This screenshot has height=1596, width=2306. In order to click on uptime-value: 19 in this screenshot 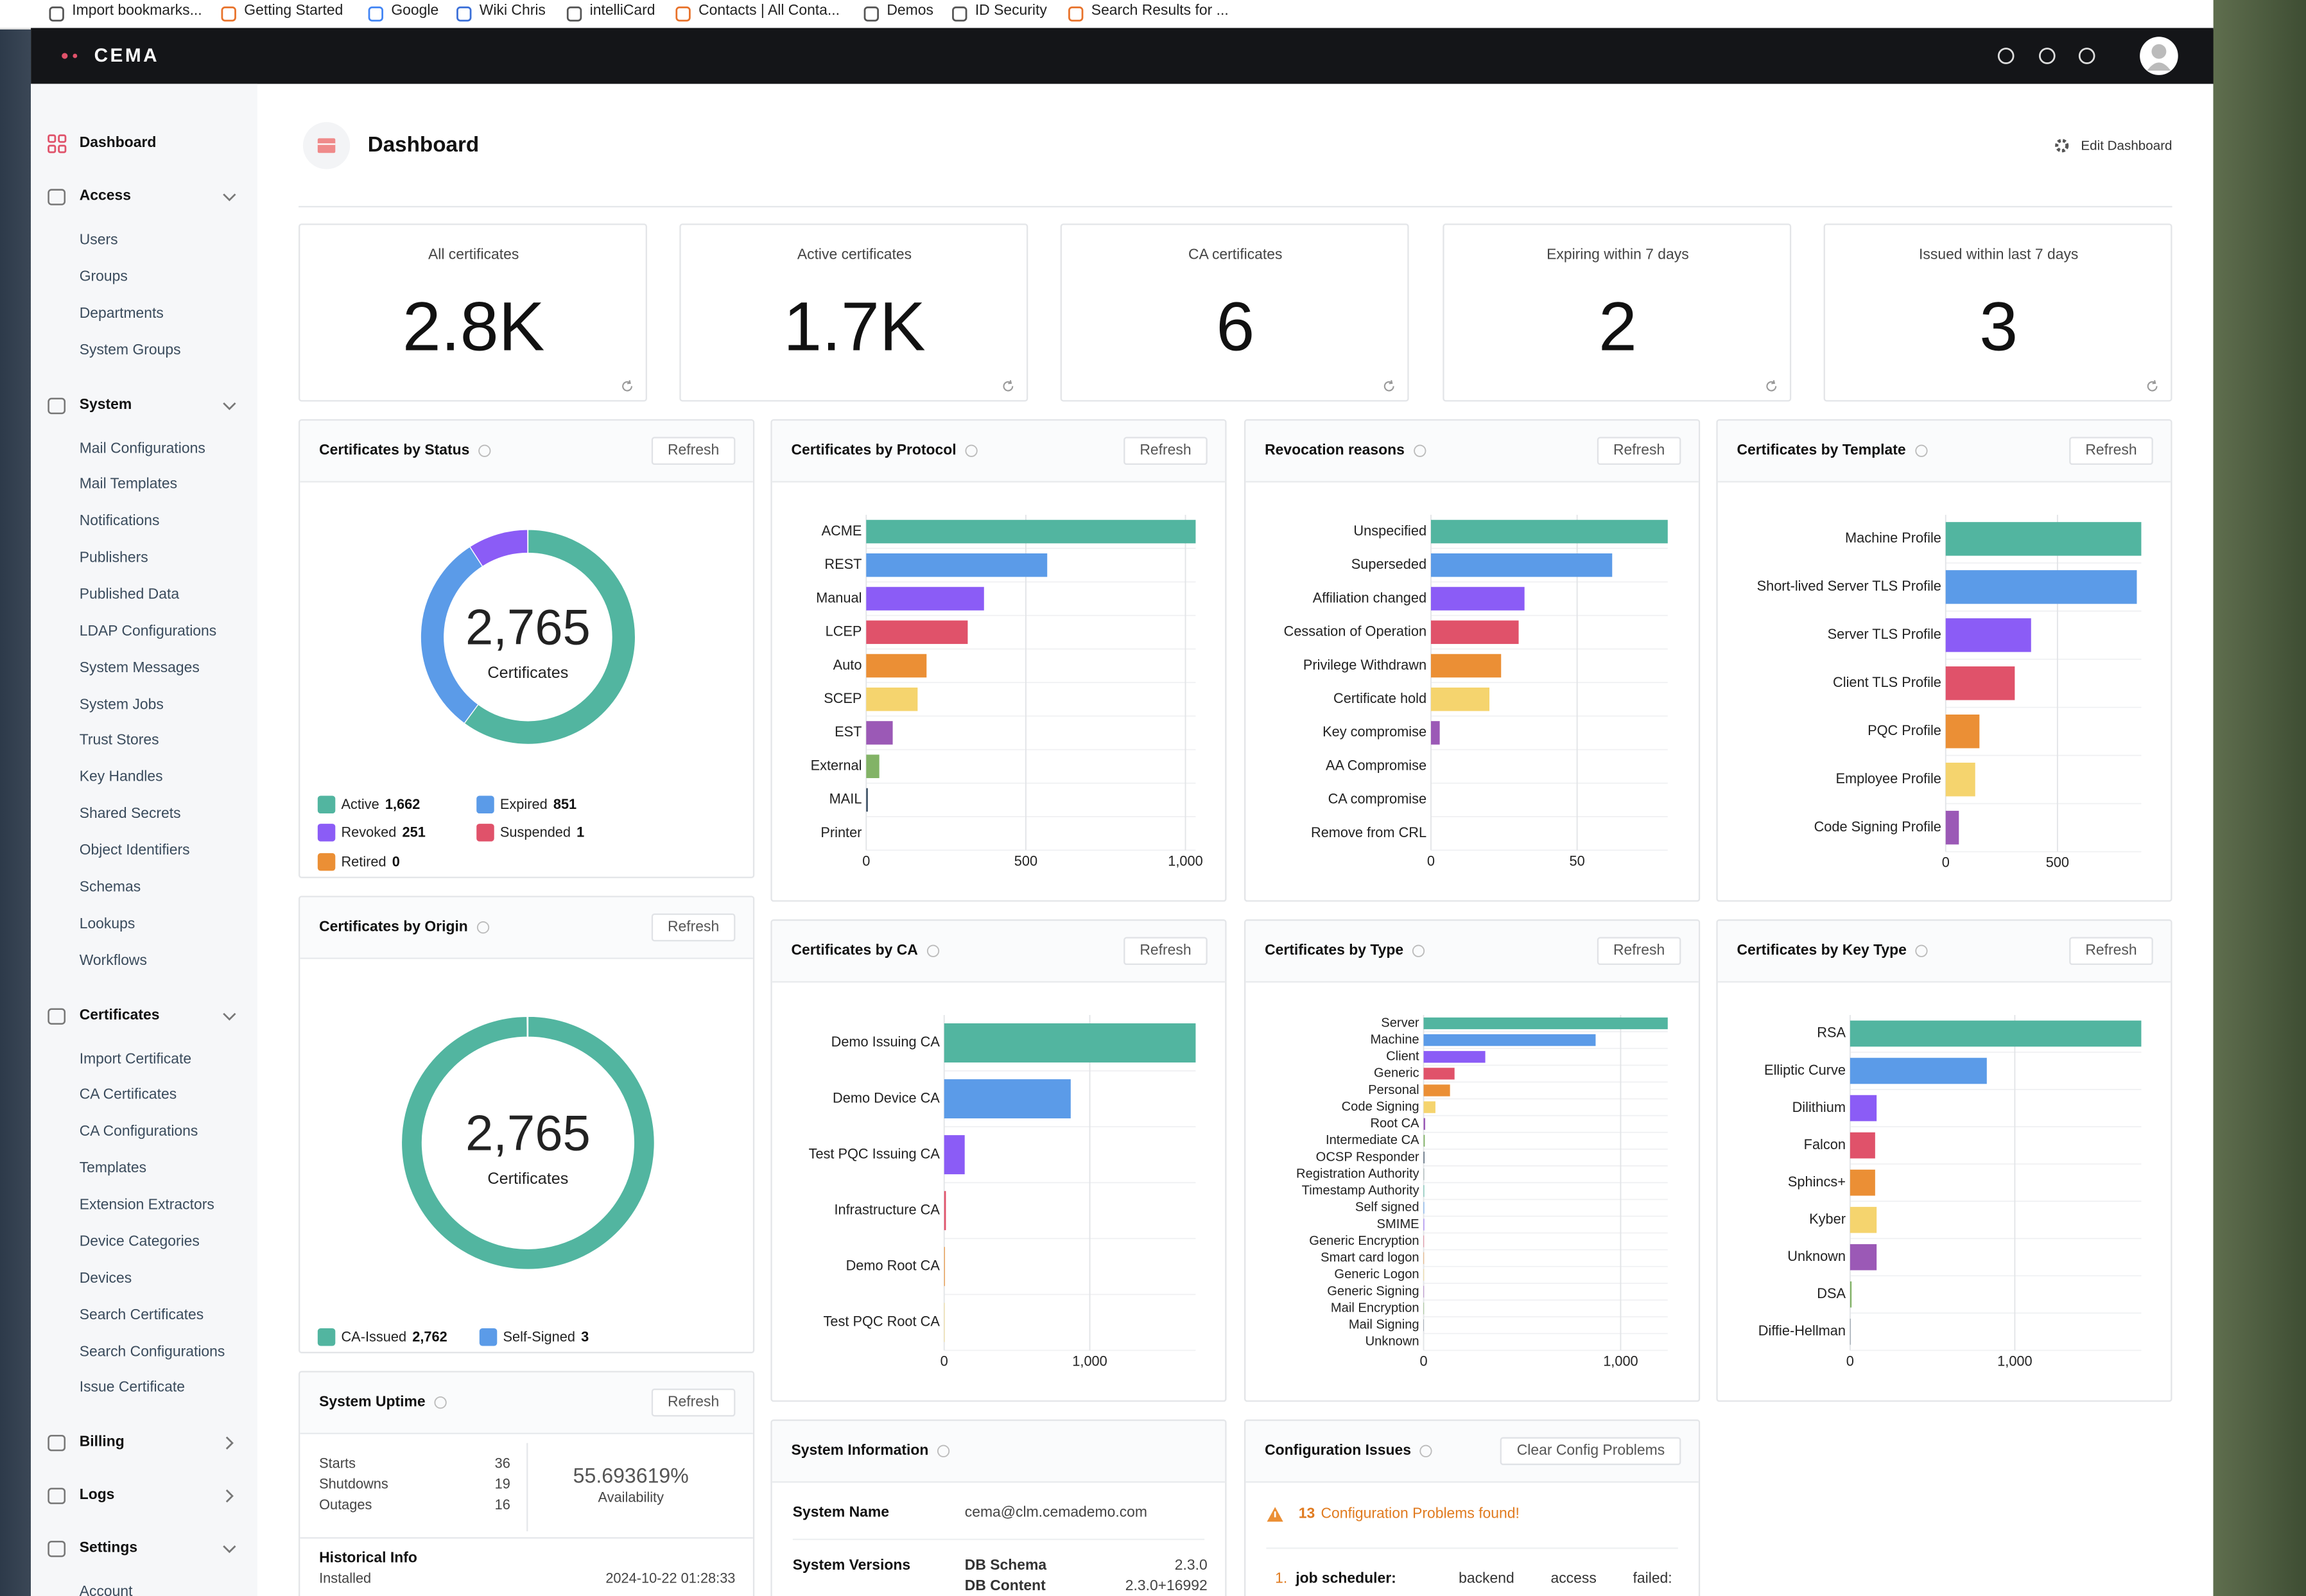, I will do `click(502, 1485)`.